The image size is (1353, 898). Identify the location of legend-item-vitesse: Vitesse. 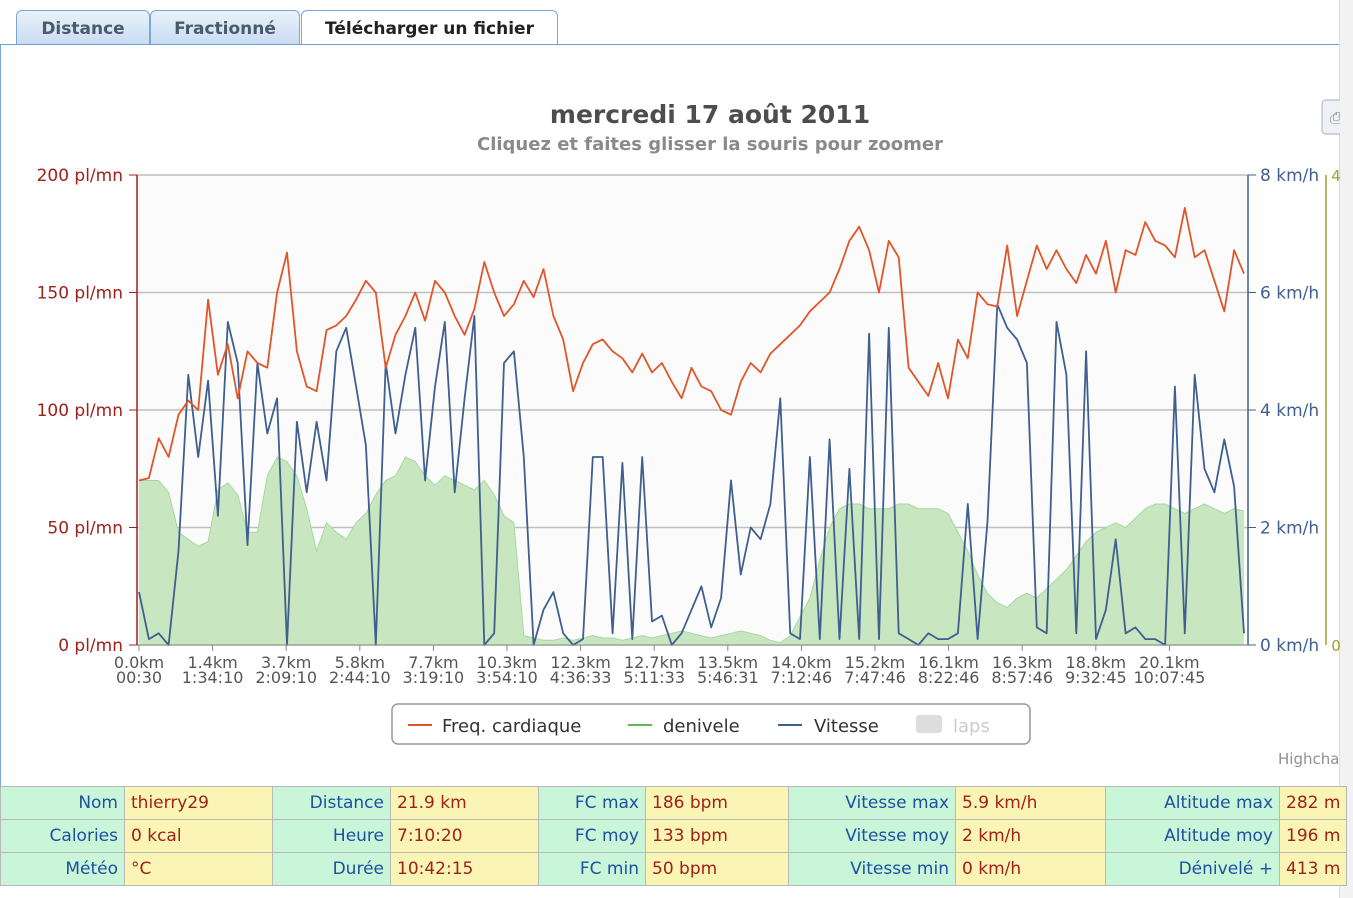
(828, 726).